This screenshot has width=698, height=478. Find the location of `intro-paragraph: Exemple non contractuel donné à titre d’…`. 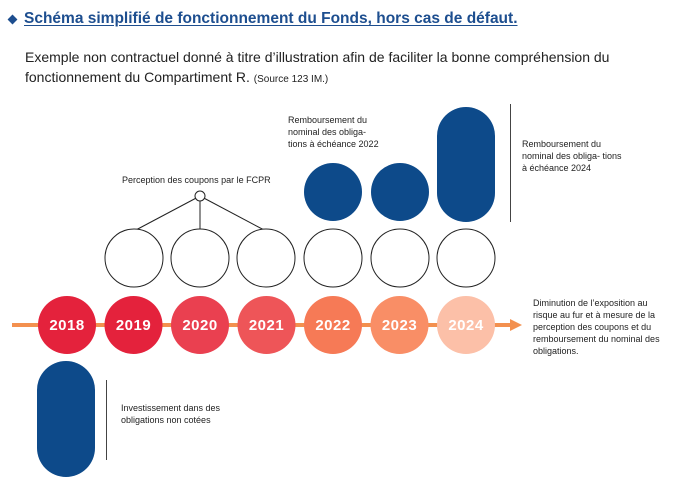

intro-paragraph: Exemple non contractuel donné à titre d’… is located at coordinates (355, 68).